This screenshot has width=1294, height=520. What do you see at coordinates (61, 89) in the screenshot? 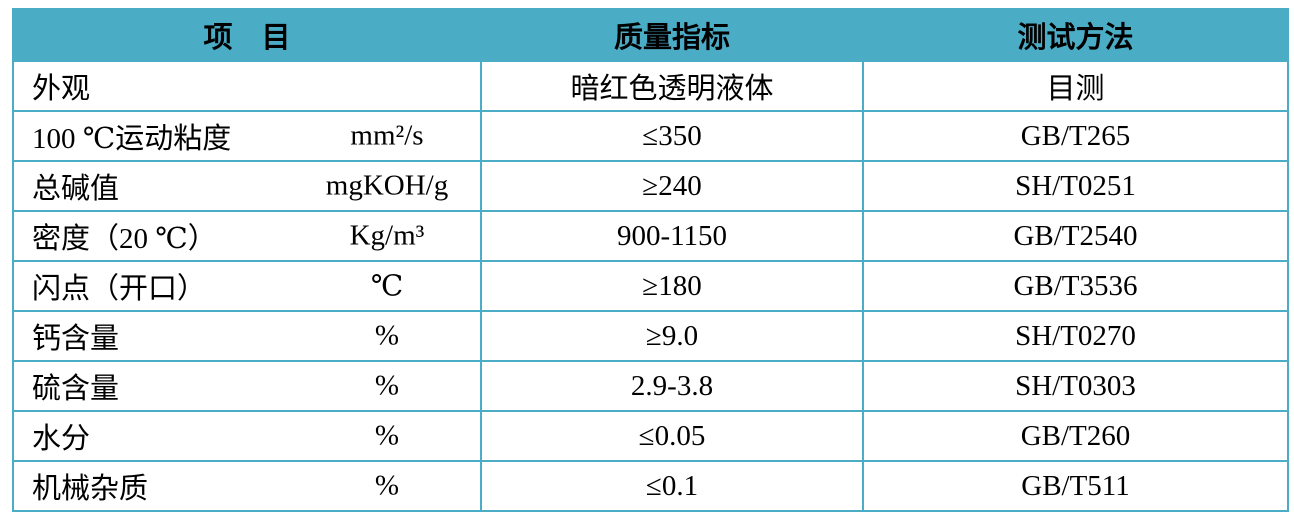
I see `item-name: 外观` at bounding box center [61, 89].